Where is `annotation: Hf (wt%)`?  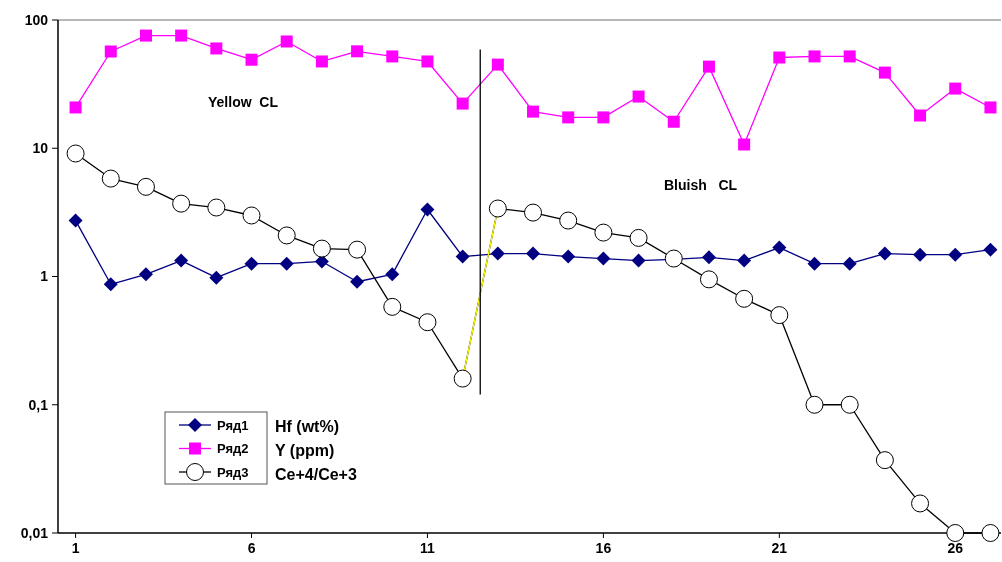
annotation: Hf (wt%) is located at coordinates (307, 426).